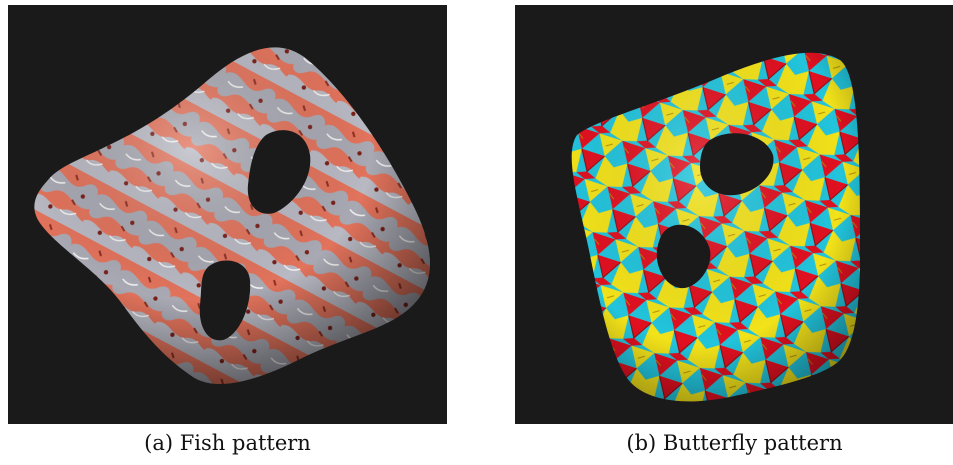 This screenshot has height=465, width=953. I want to click on figure-b-caption: (b) Butterfly pattern, so click(734, 443).